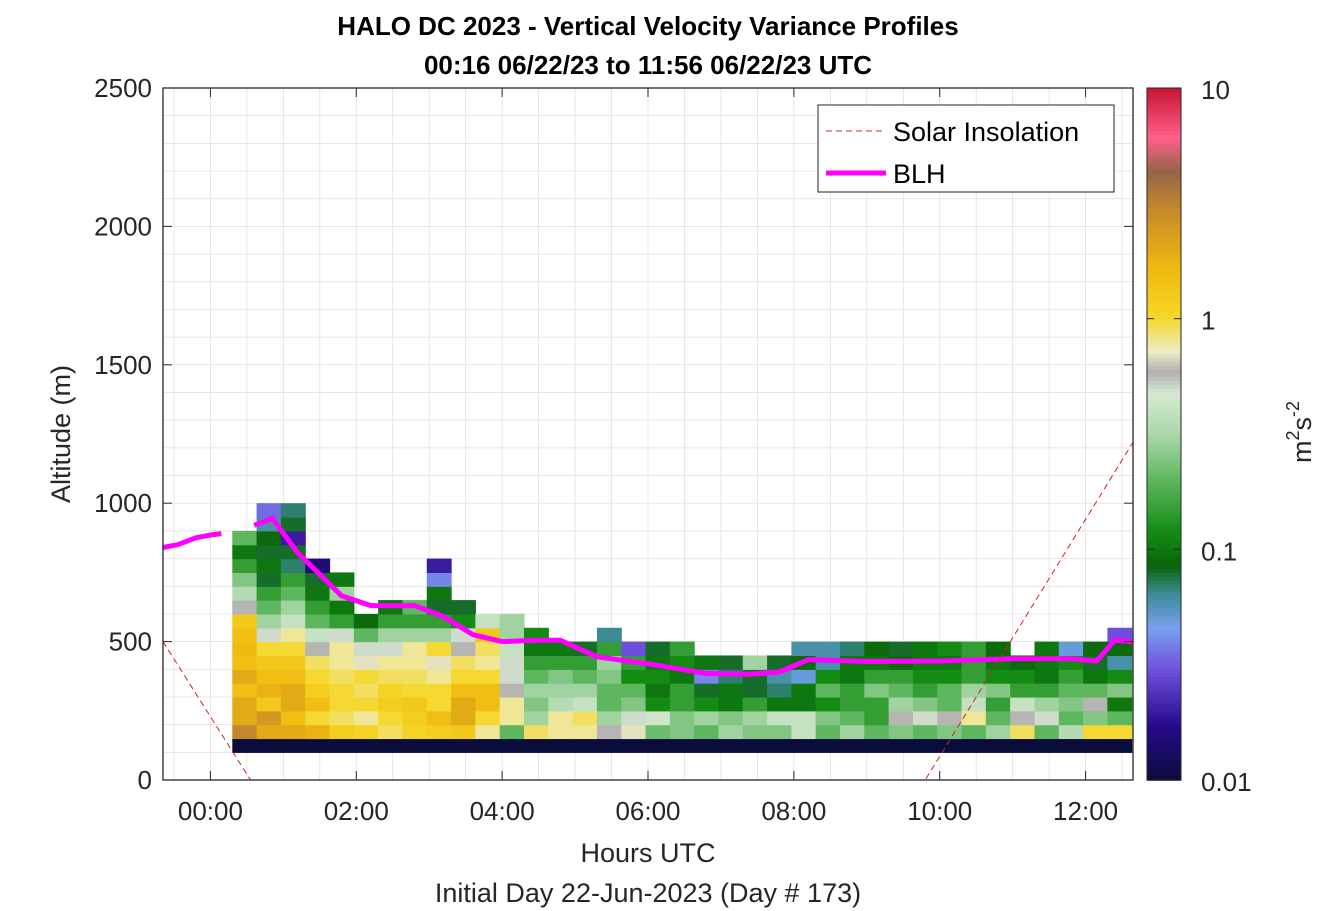 The width and height of the screenshot is (1343, 911). I want to click on legend-box, so click(966, 148).